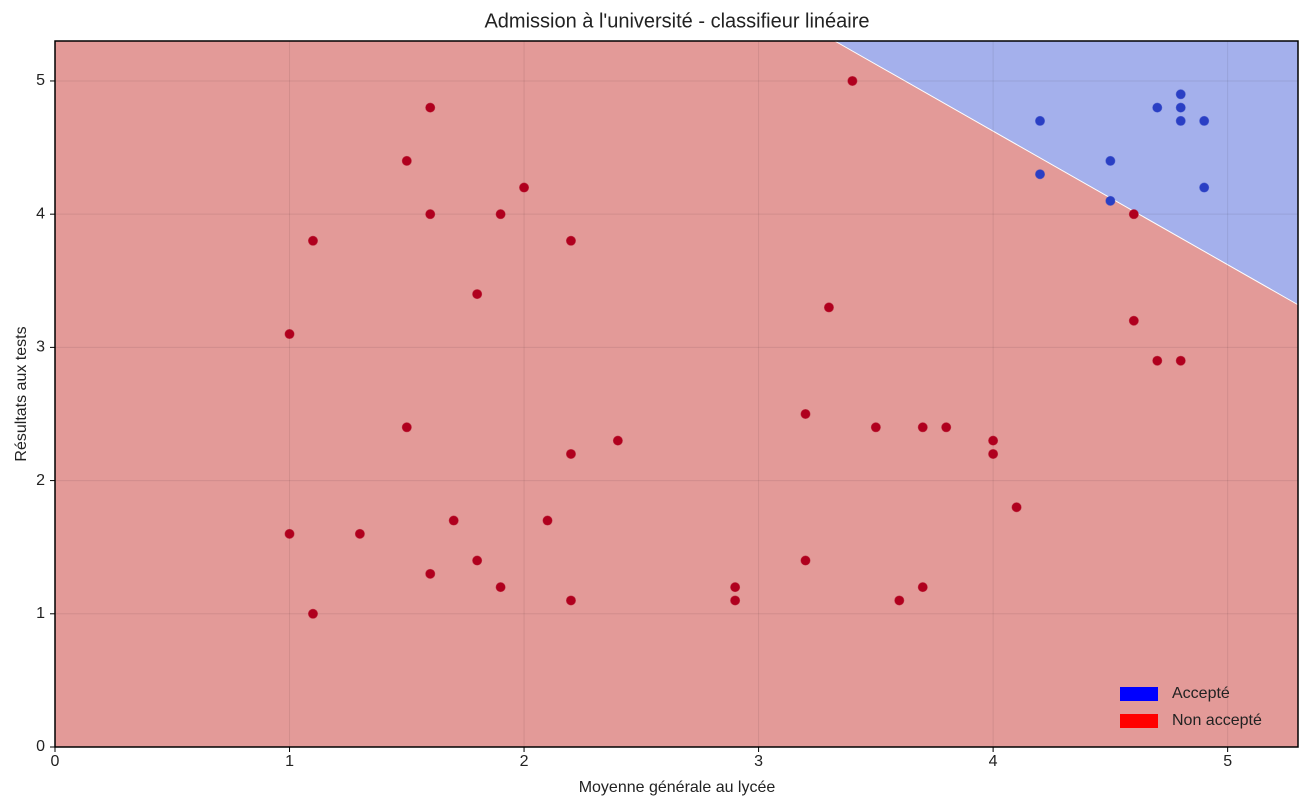 The width and height of the screenshot is (1312, 810). Describe the element at coordinates (289, 761) in the screenshot. I see `x-tick-label: 1` at that location.